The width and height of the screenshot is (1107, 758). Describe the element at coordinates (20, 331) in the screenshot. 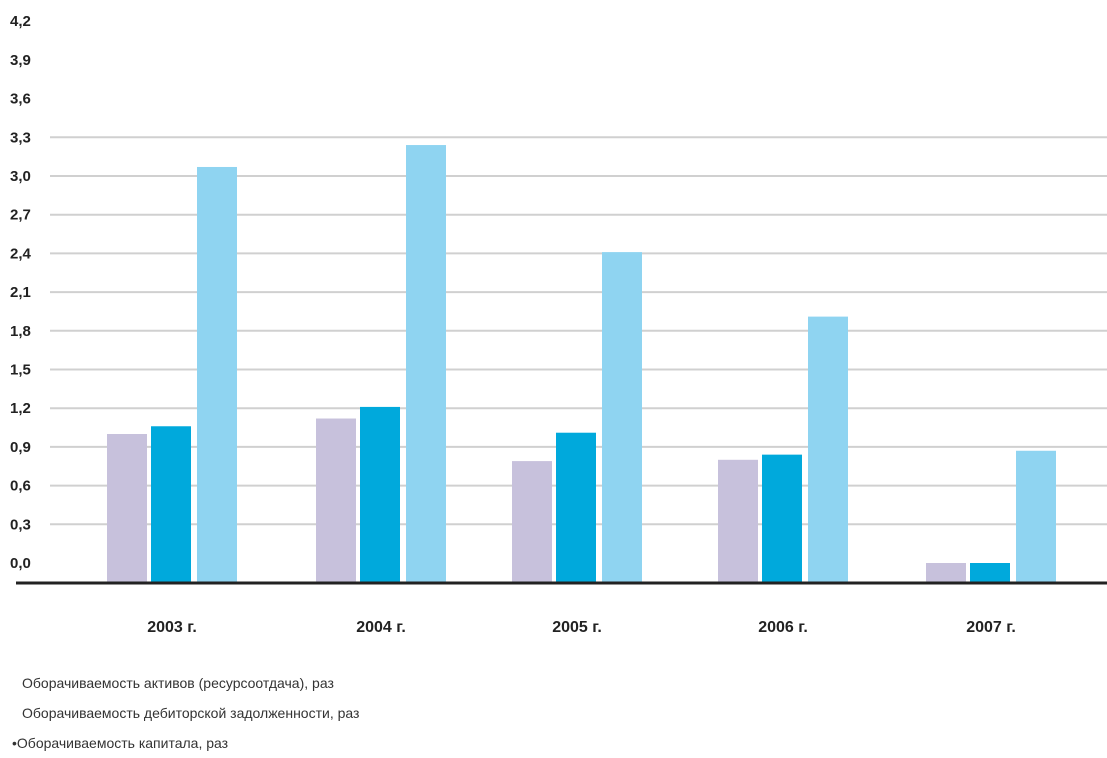

I see `y-tick-label: 1,8` at that location.